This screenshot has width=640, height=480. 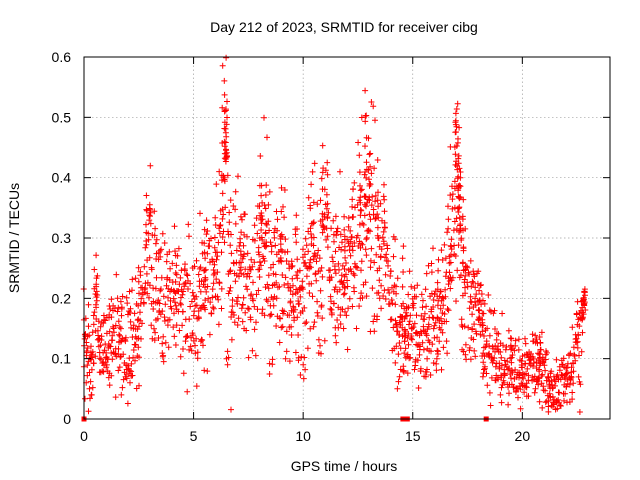 What do you see at coordinates (84, 436) in the screenshot?
I see `x-tick-label: 0` at bounding box center [84, 436].